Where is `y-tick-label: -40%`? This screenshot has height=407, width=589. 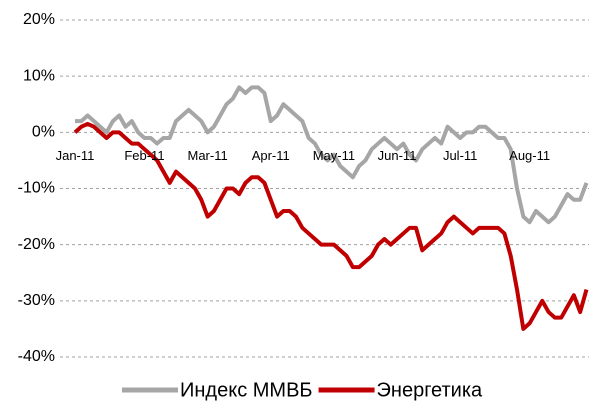
y-tick-label: -40% is located at coordinates (36, 356).